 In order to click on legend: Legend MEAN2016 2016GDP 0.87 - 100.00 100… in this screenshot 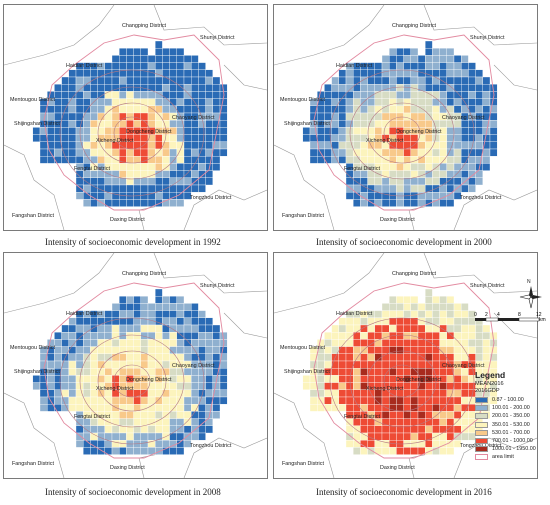, I will do `click(512, 416)`.